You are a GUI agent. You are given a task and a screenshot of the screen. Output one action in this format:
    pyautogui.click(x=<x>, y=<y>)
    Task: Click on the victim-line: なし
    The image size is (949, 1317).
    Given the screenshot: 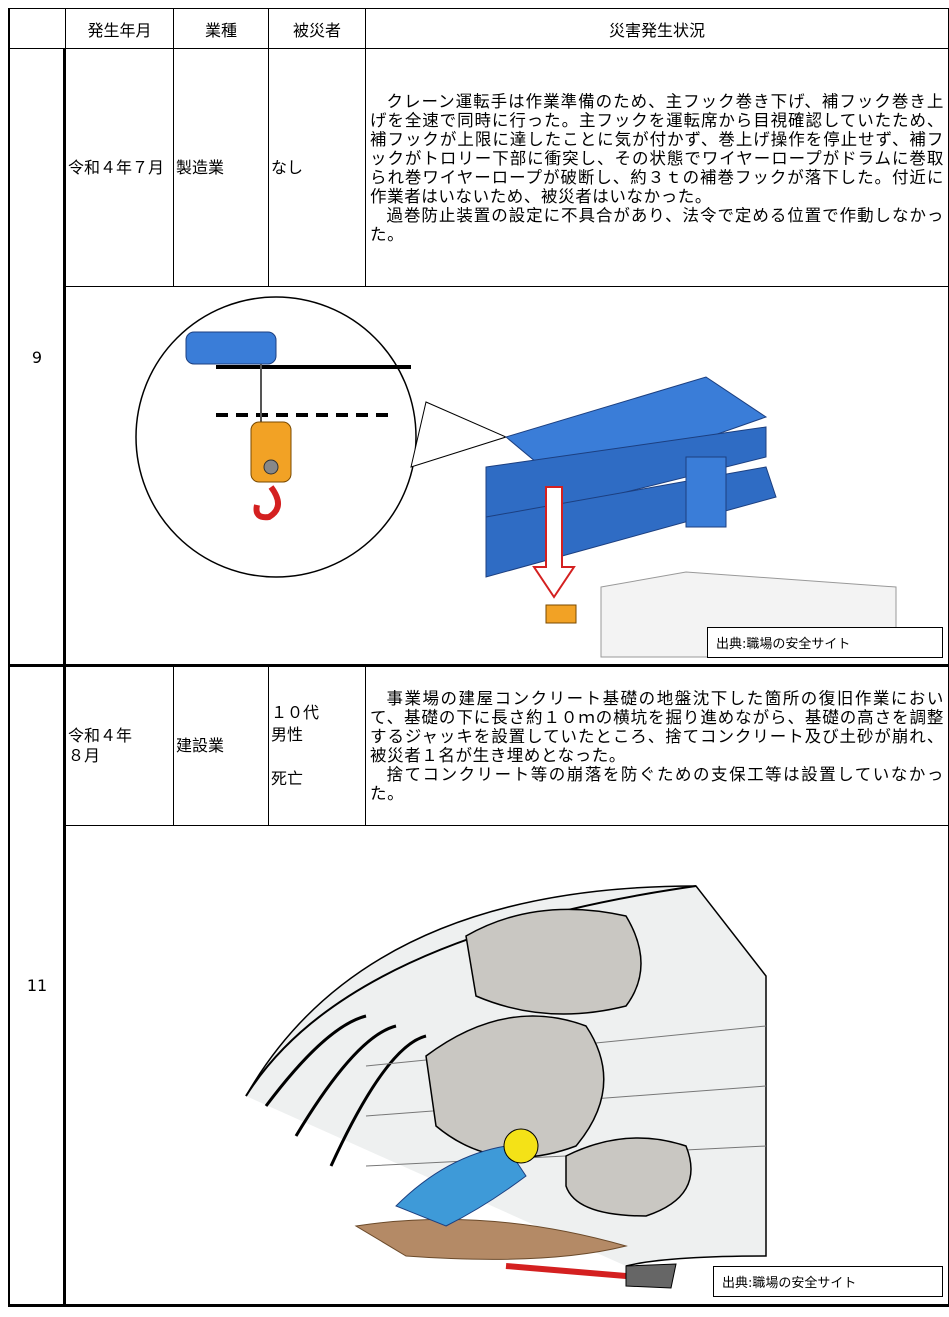 What is the action you would take?
    pyautogui.click(x=287, y=167)
    